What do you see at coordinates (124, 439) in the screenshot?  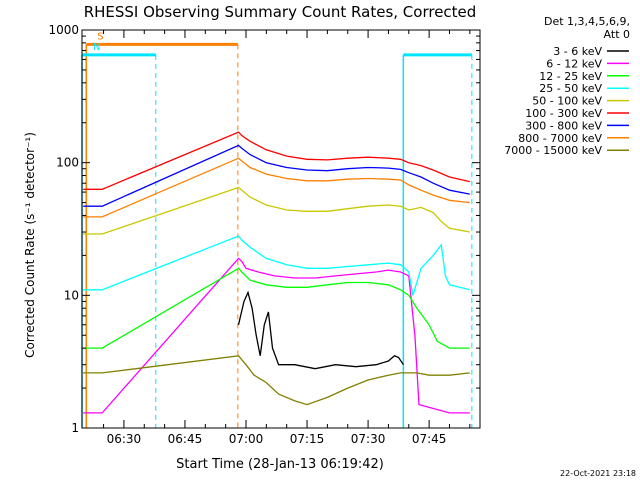 I see `x-tick-label-0: 06:30` at bounding box center [124, 439].